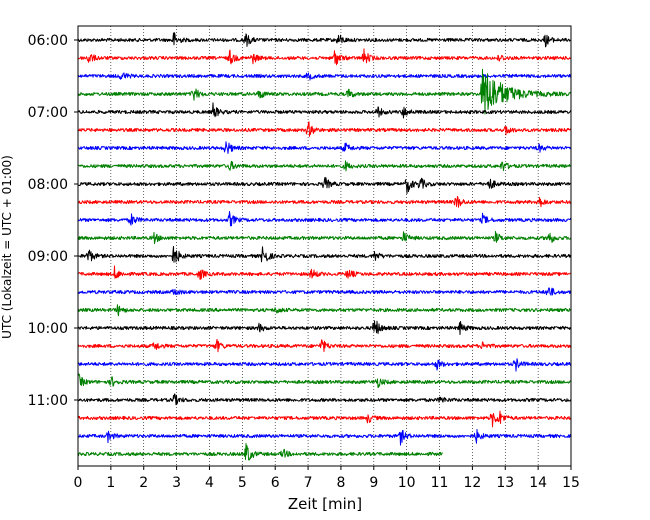 The width and height of the screenshot is (650, 520). What do you see at coordinates (472, 483) in the screenshot?
I see `x-tick-label: 12` at bounding box center [472, 483].